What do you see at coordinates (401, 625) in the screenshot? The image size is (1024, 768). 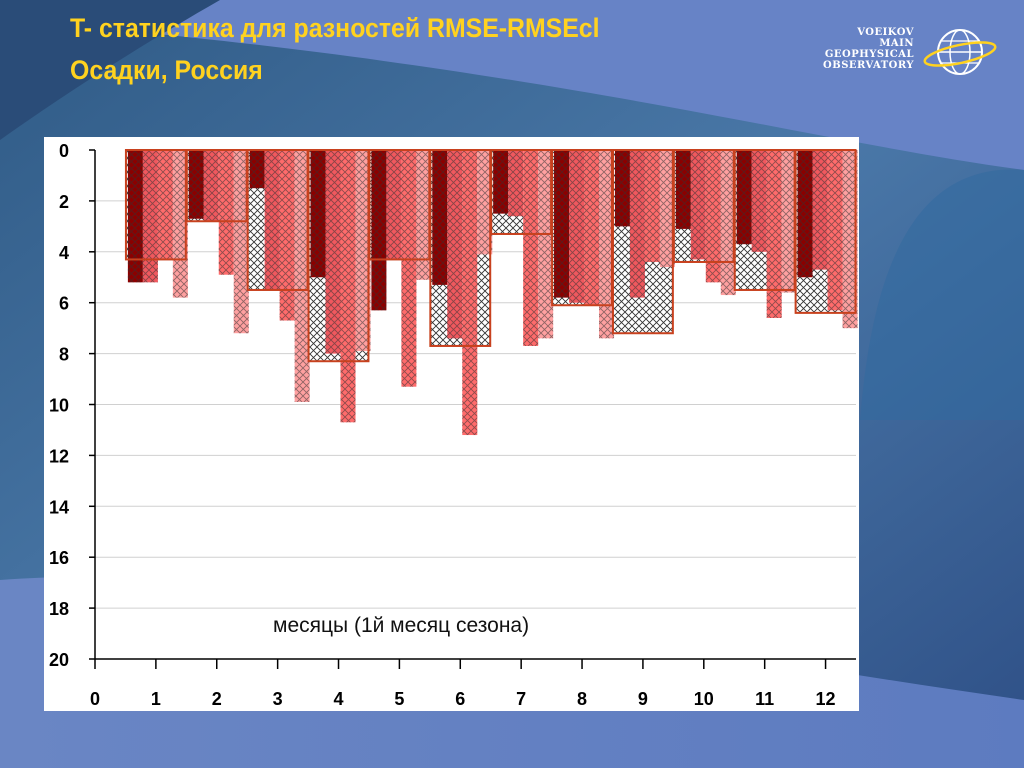 I see `chart-annotation: месяцы (1й месяц сезона)` at bounding box center [401, 625].